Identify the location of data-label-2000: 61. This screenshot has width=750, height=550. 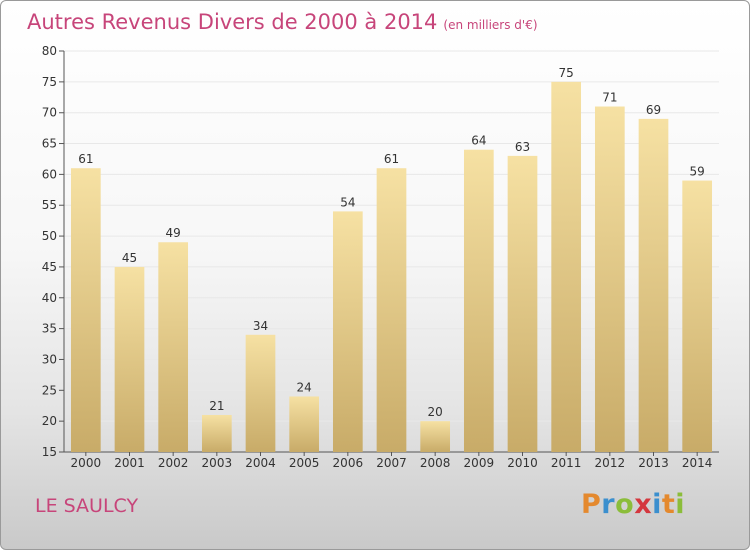
(85, 159).